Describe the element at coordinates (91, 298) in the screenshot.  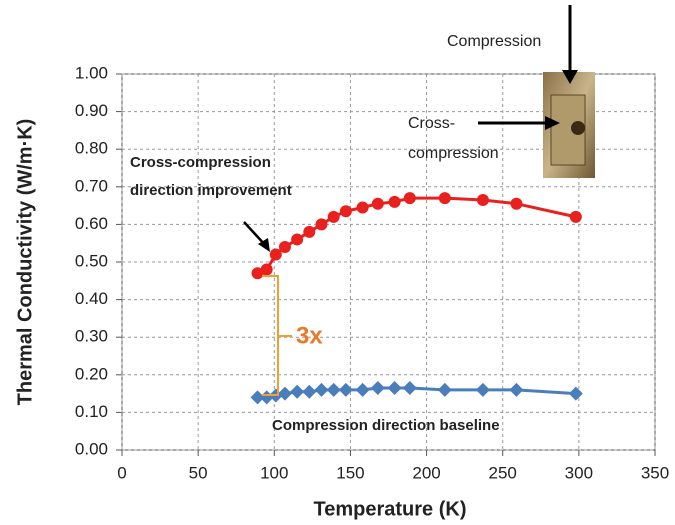
I see `y-tick-label: 0.40` at that location.